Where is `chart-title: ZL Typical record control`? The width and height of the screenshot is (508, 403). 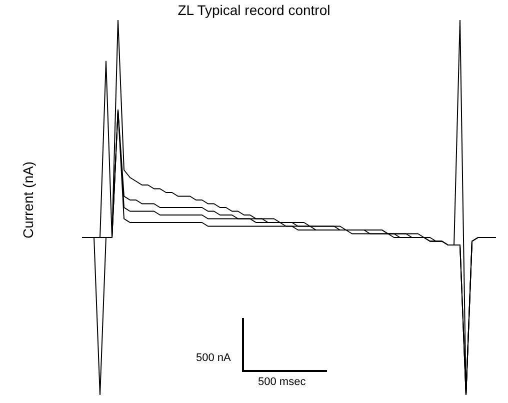 chart-title: ZL Typical record control is located at coordinates (254, 10).